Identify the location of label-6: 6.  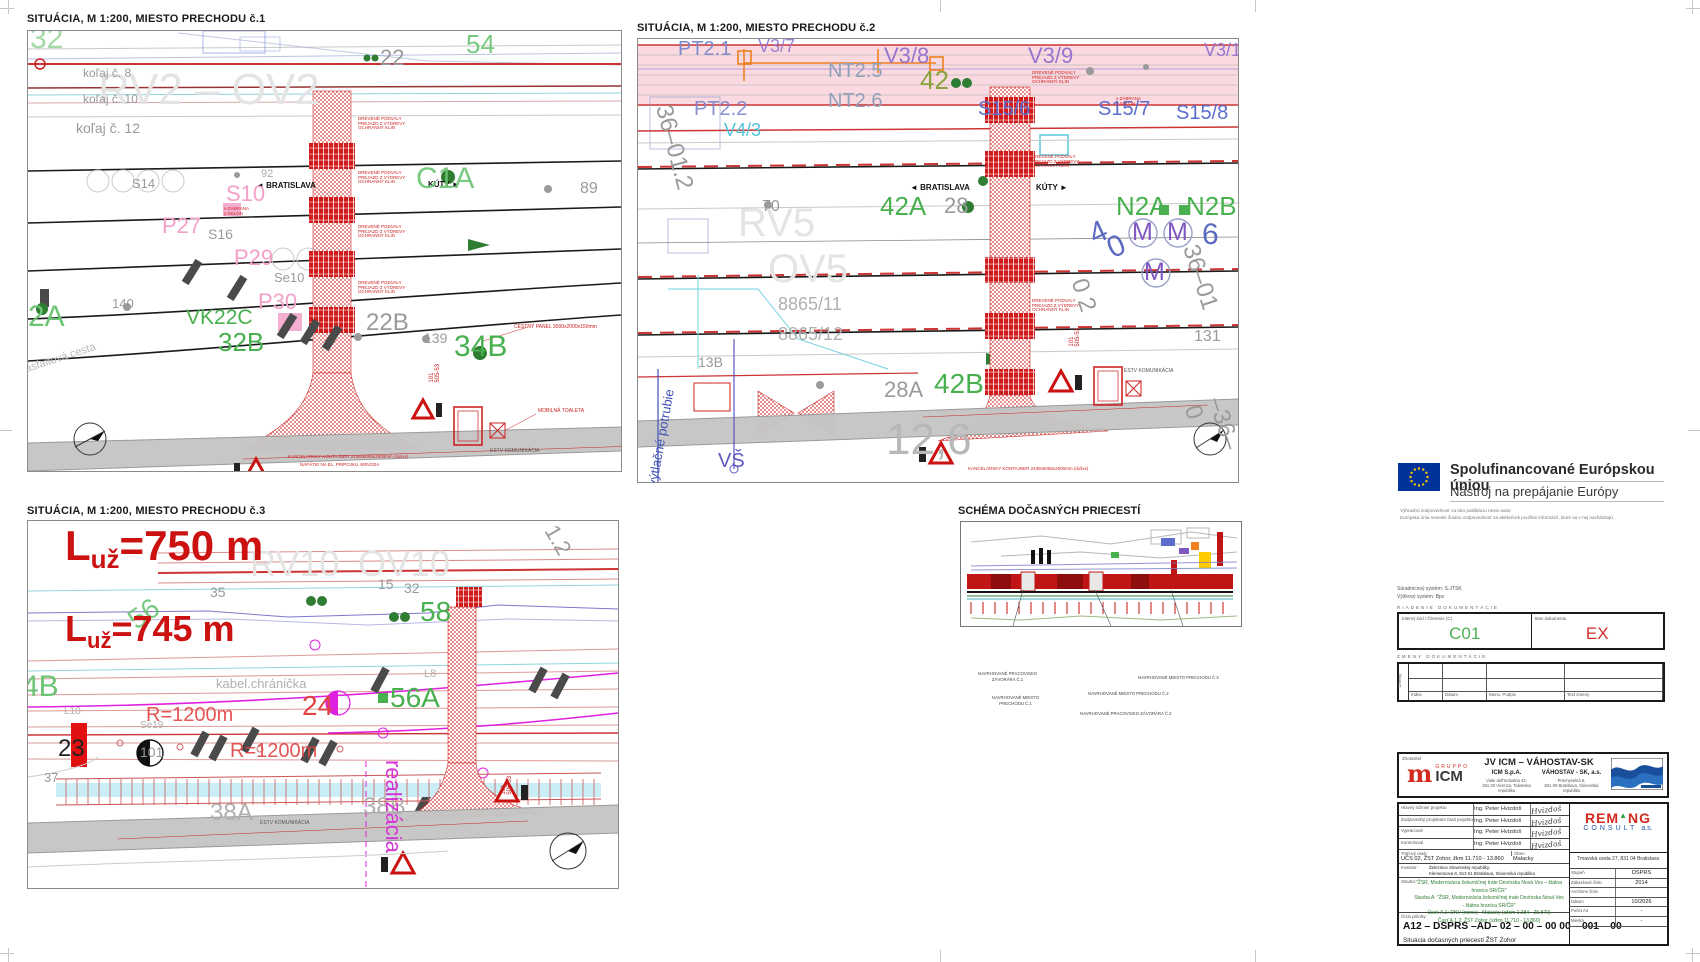
(1210, 234).